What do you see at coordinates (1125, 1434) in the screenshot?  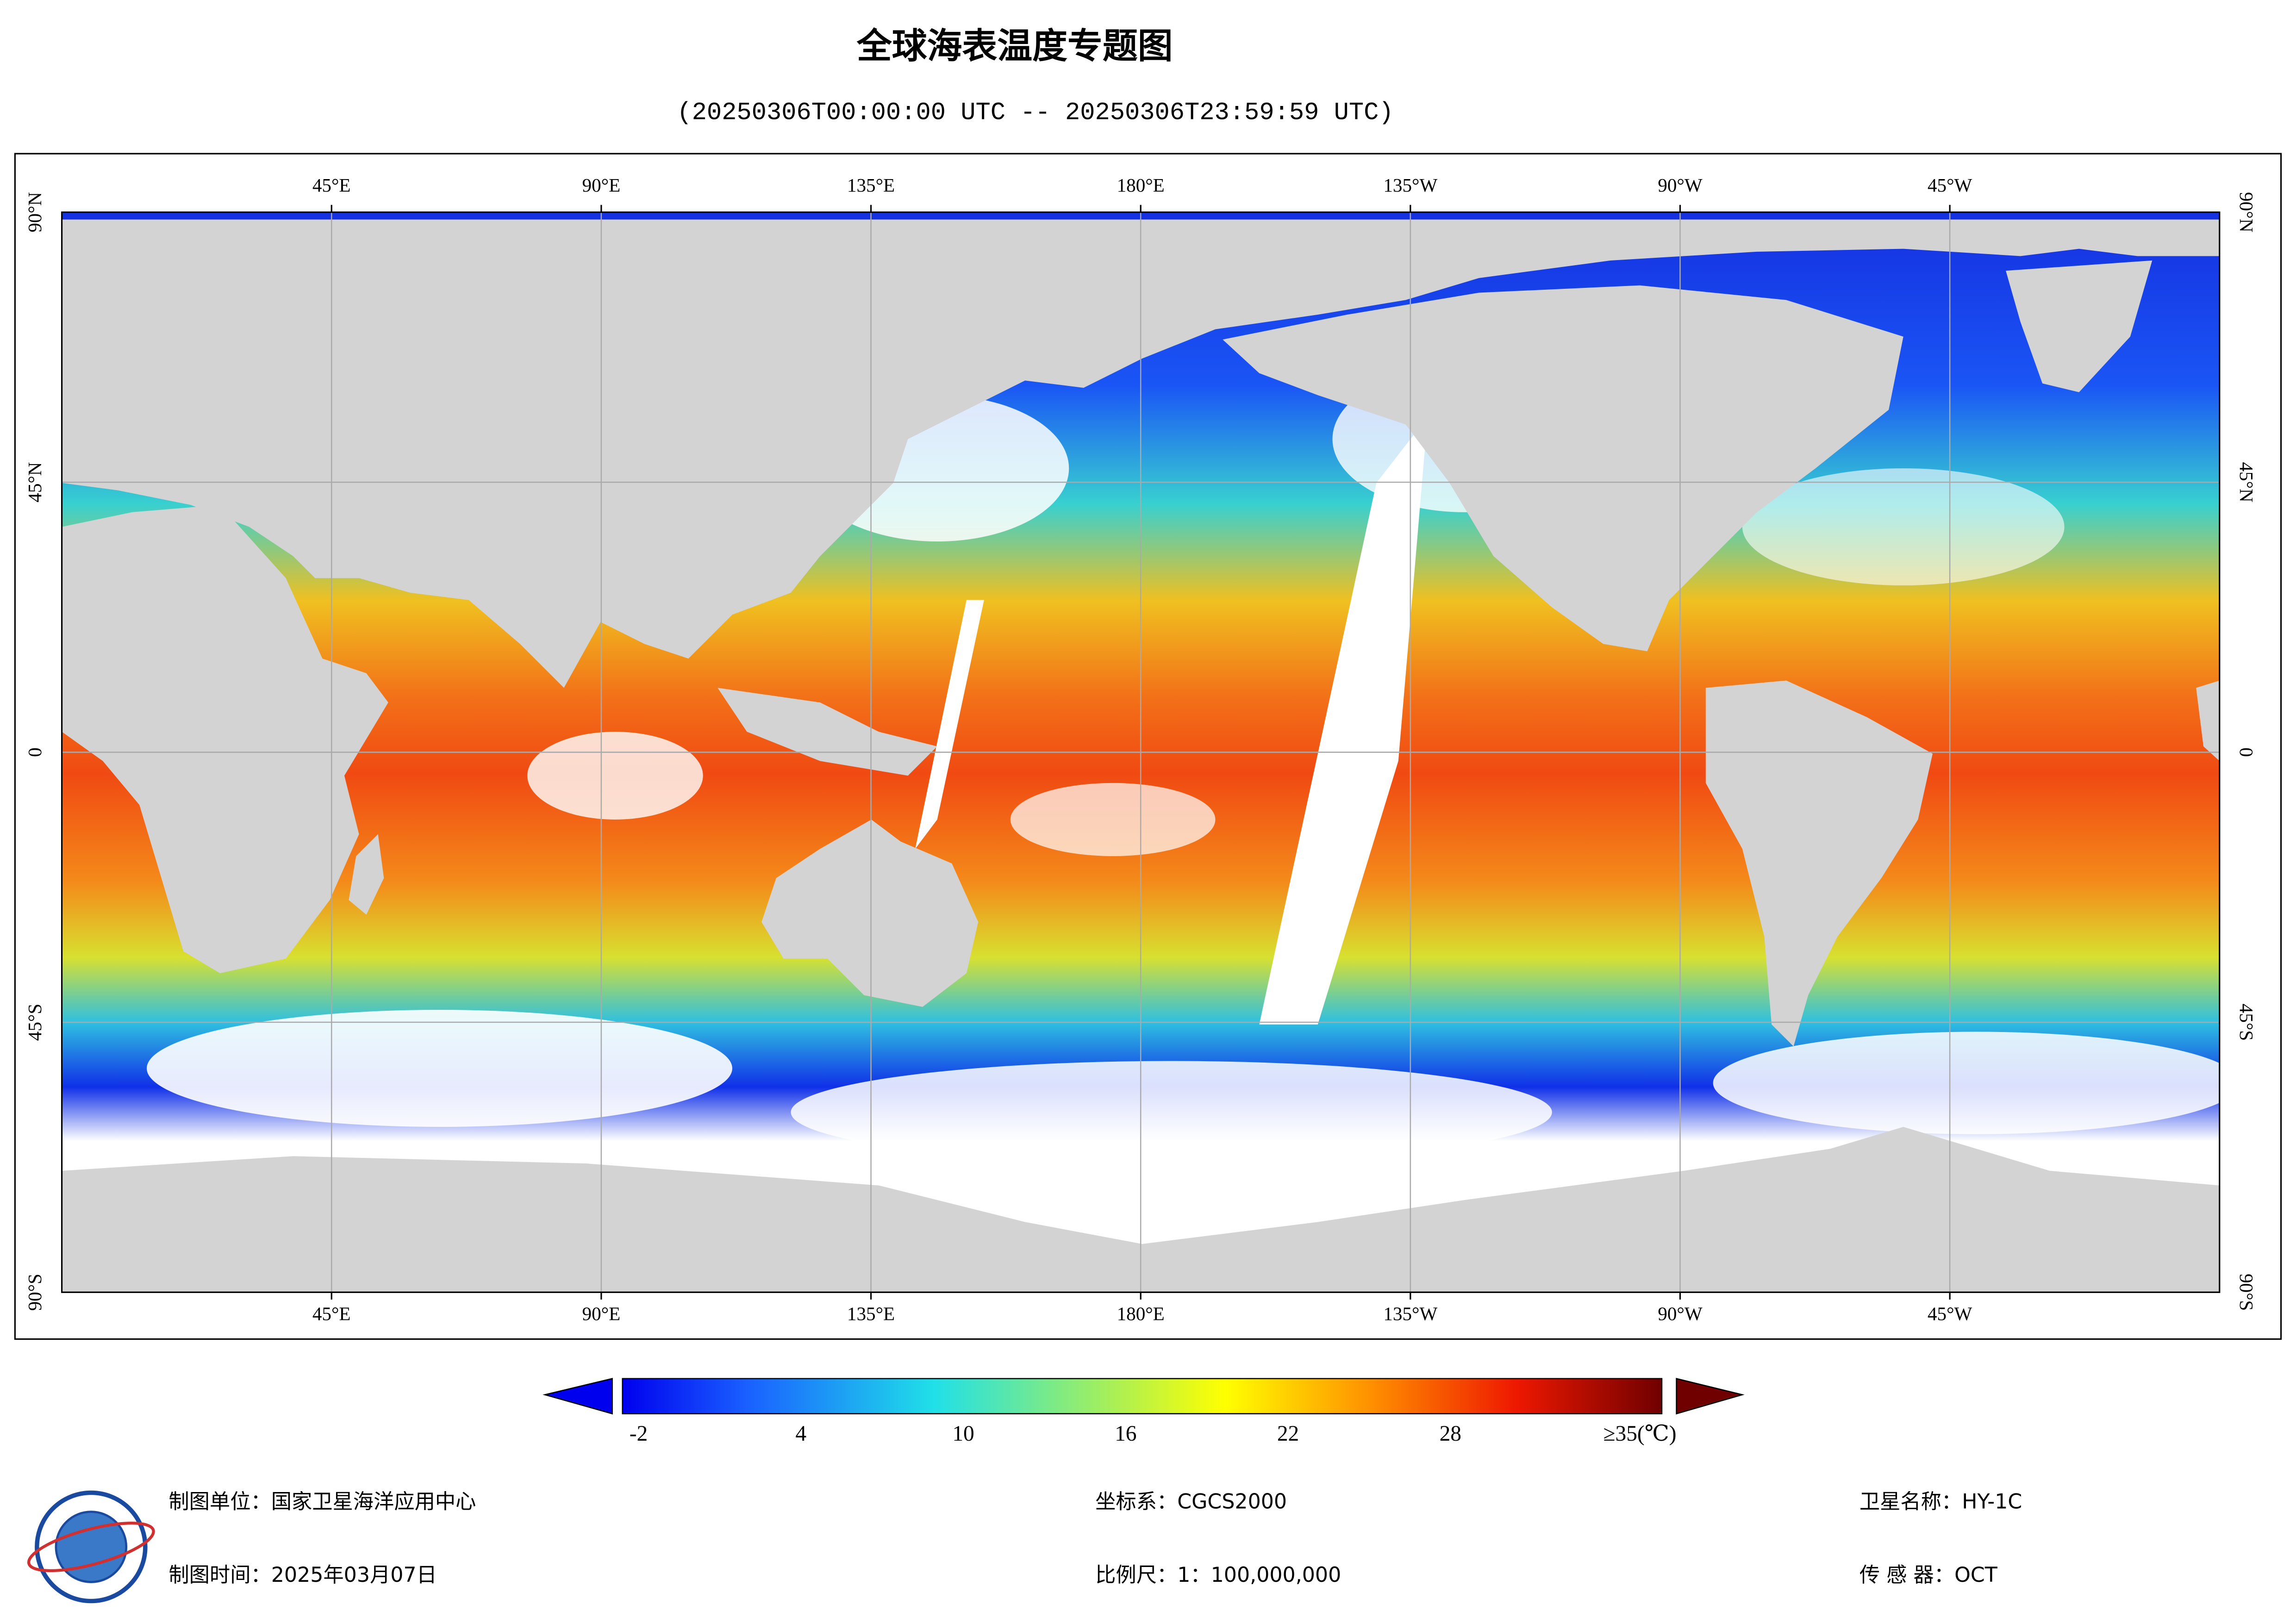 I see `colorbar-tick-label: 16` at bounding box center [1125, 1434].